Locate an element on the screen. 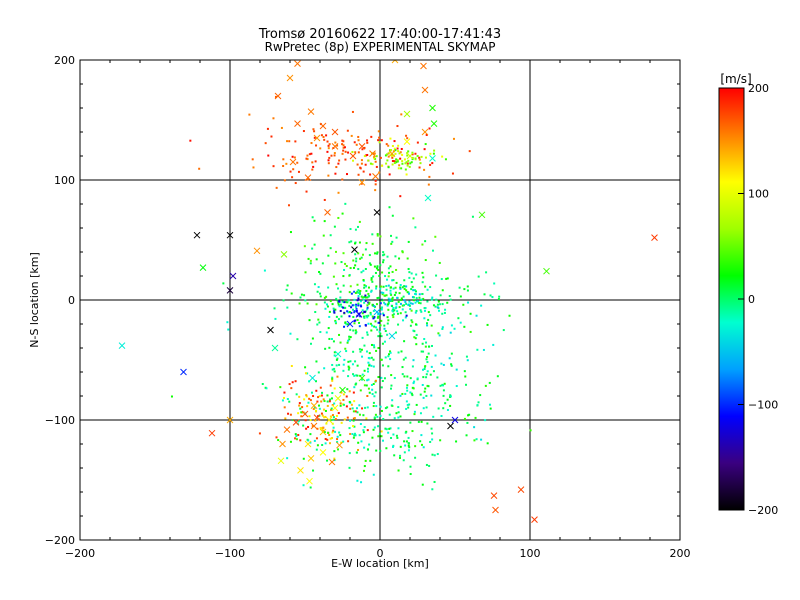 The width and height of the screenshot is (800, 600). y-tick-label: 200 is located at coordinates (64, 60).